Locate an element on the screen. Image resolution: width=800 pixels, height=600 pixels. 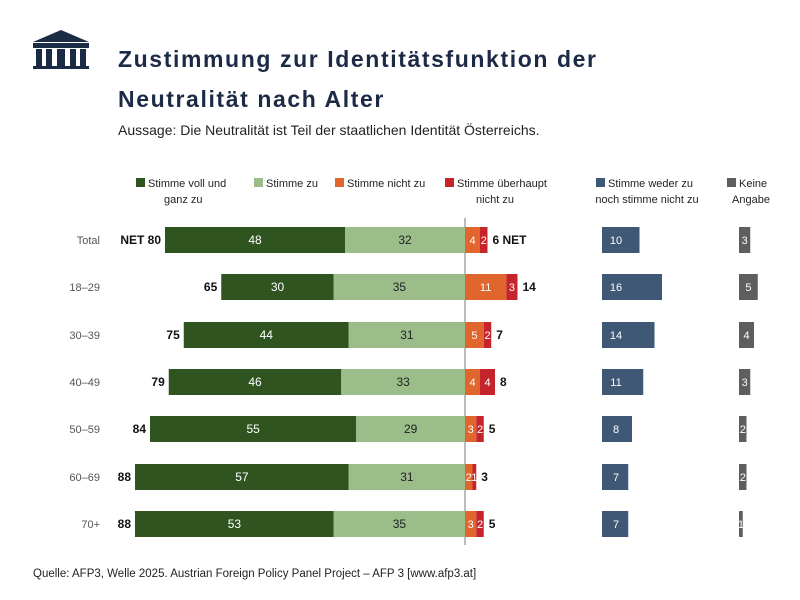
data-label: 57 is located at coordinates (242, 477).